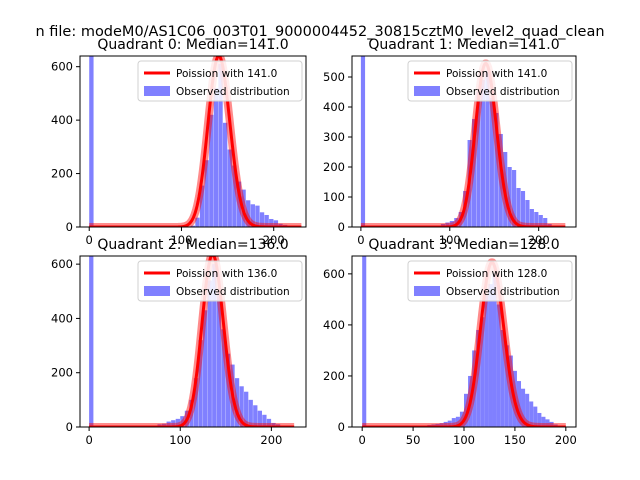  I want to click on poisson-curve, so click(464, 343).